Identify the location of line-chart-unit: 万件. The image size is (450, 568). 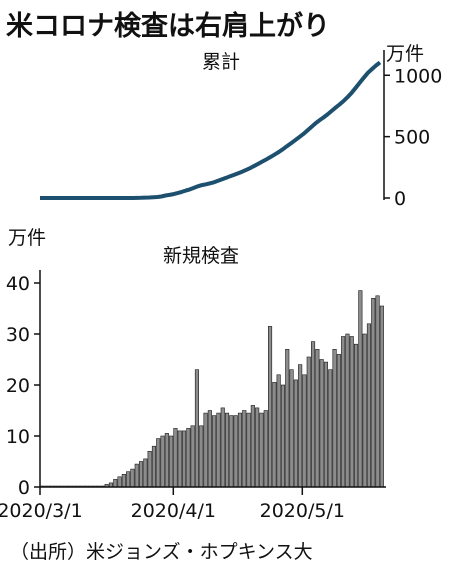
(405, 54).